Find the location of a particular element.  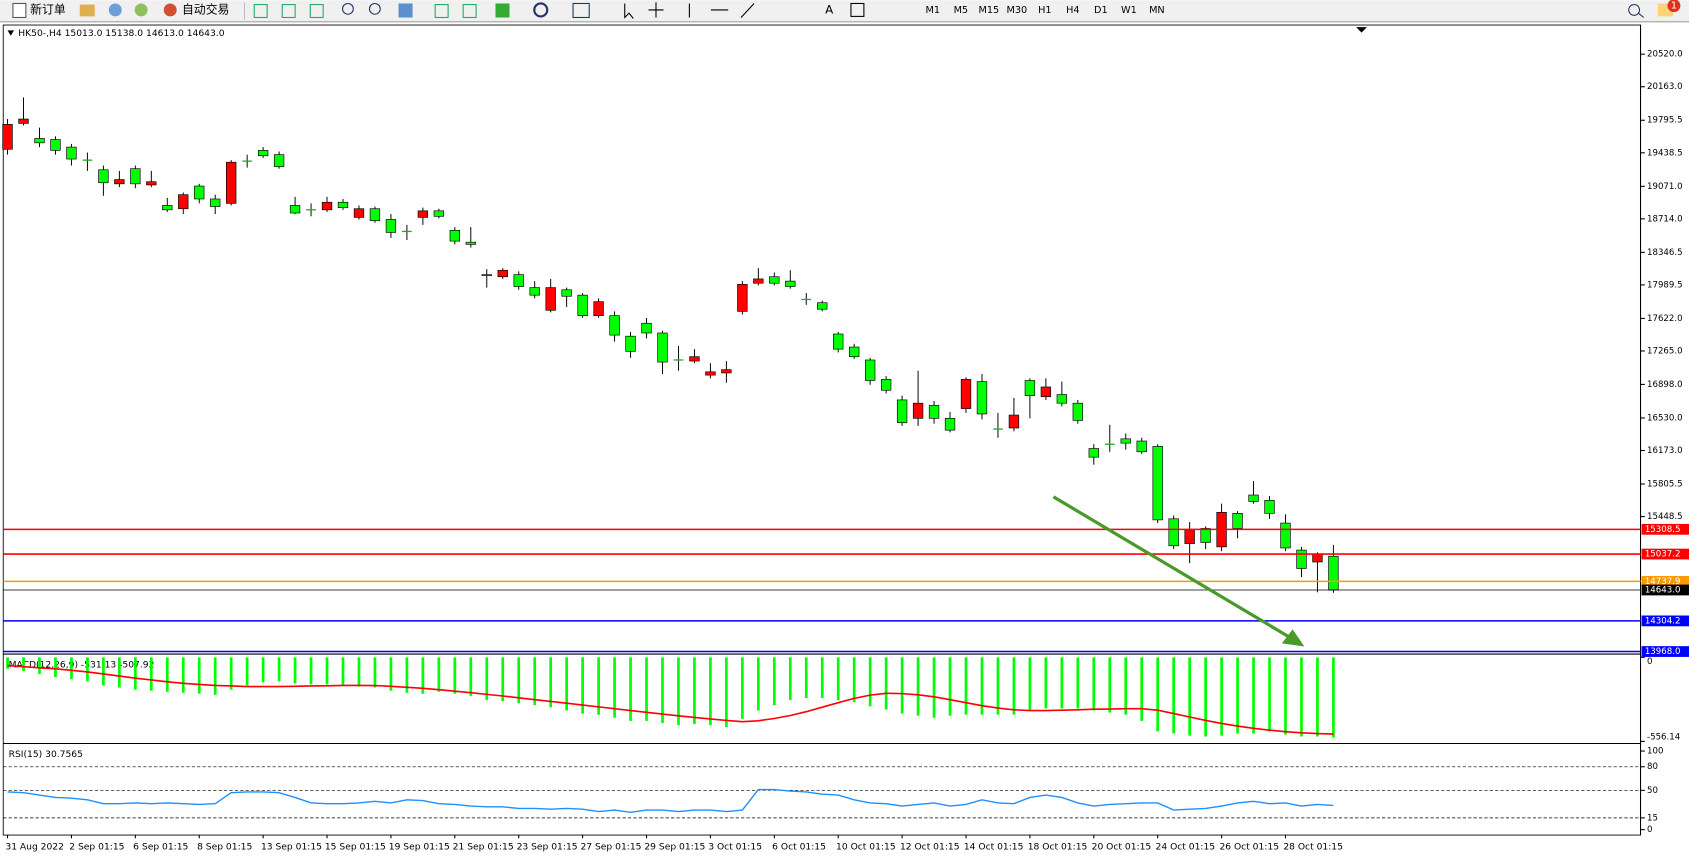

indicator-icon is located at coordinates (502, 10).